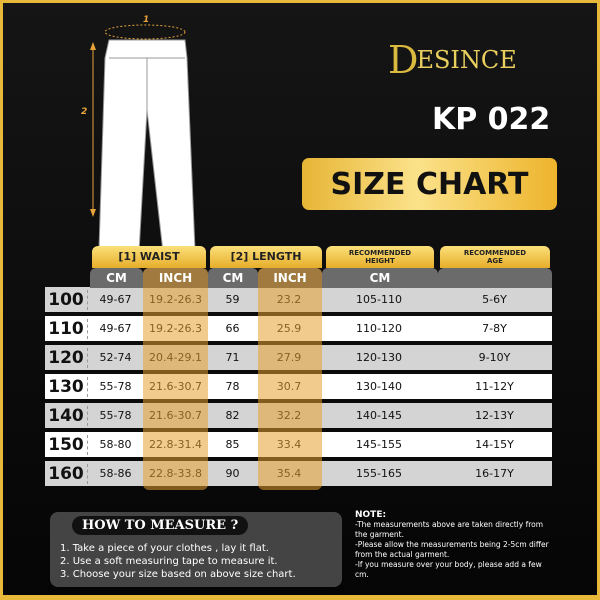 The width and height of the screenshot is (600, 600). I want to click on how-to-measure-title: HOW TO MEASURE ?, so click(160, 525).